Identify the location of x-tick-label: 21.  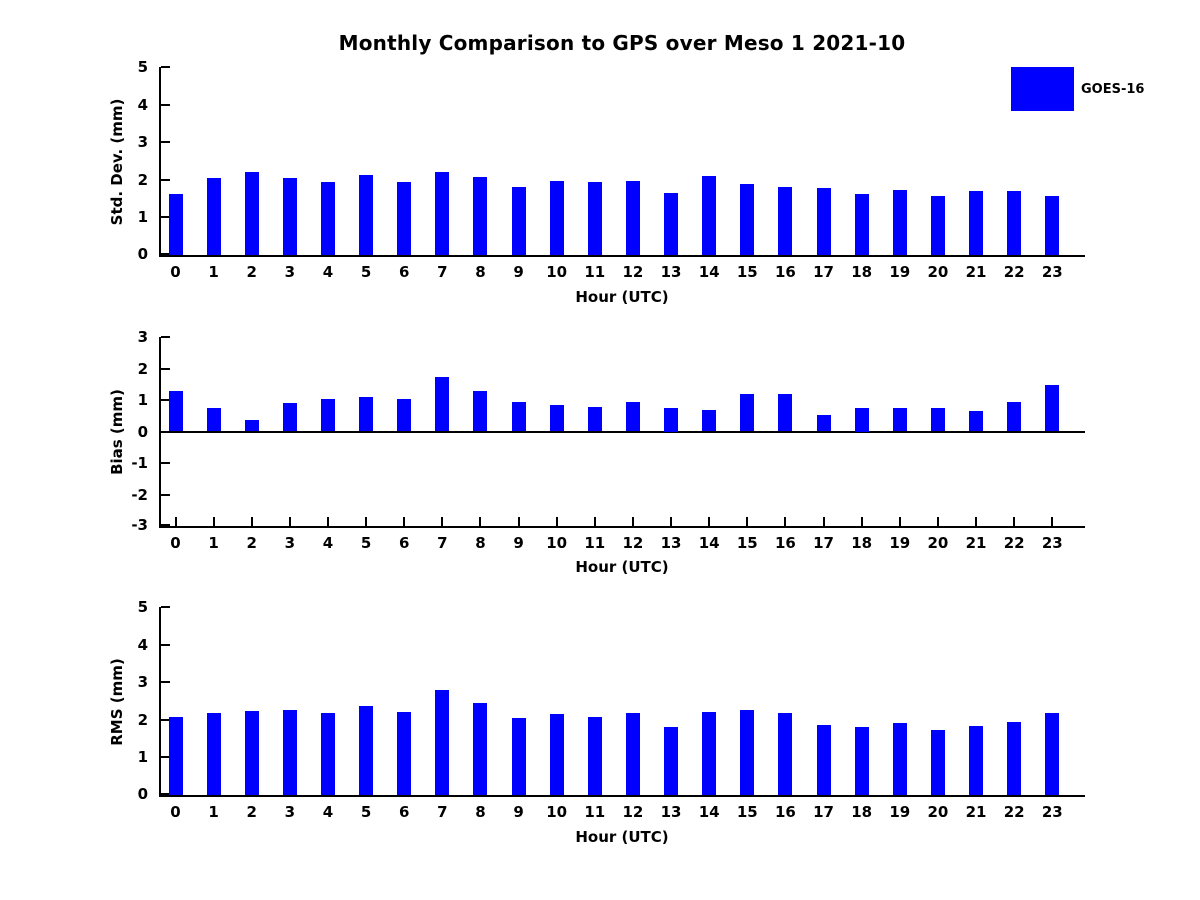
(976, 812).